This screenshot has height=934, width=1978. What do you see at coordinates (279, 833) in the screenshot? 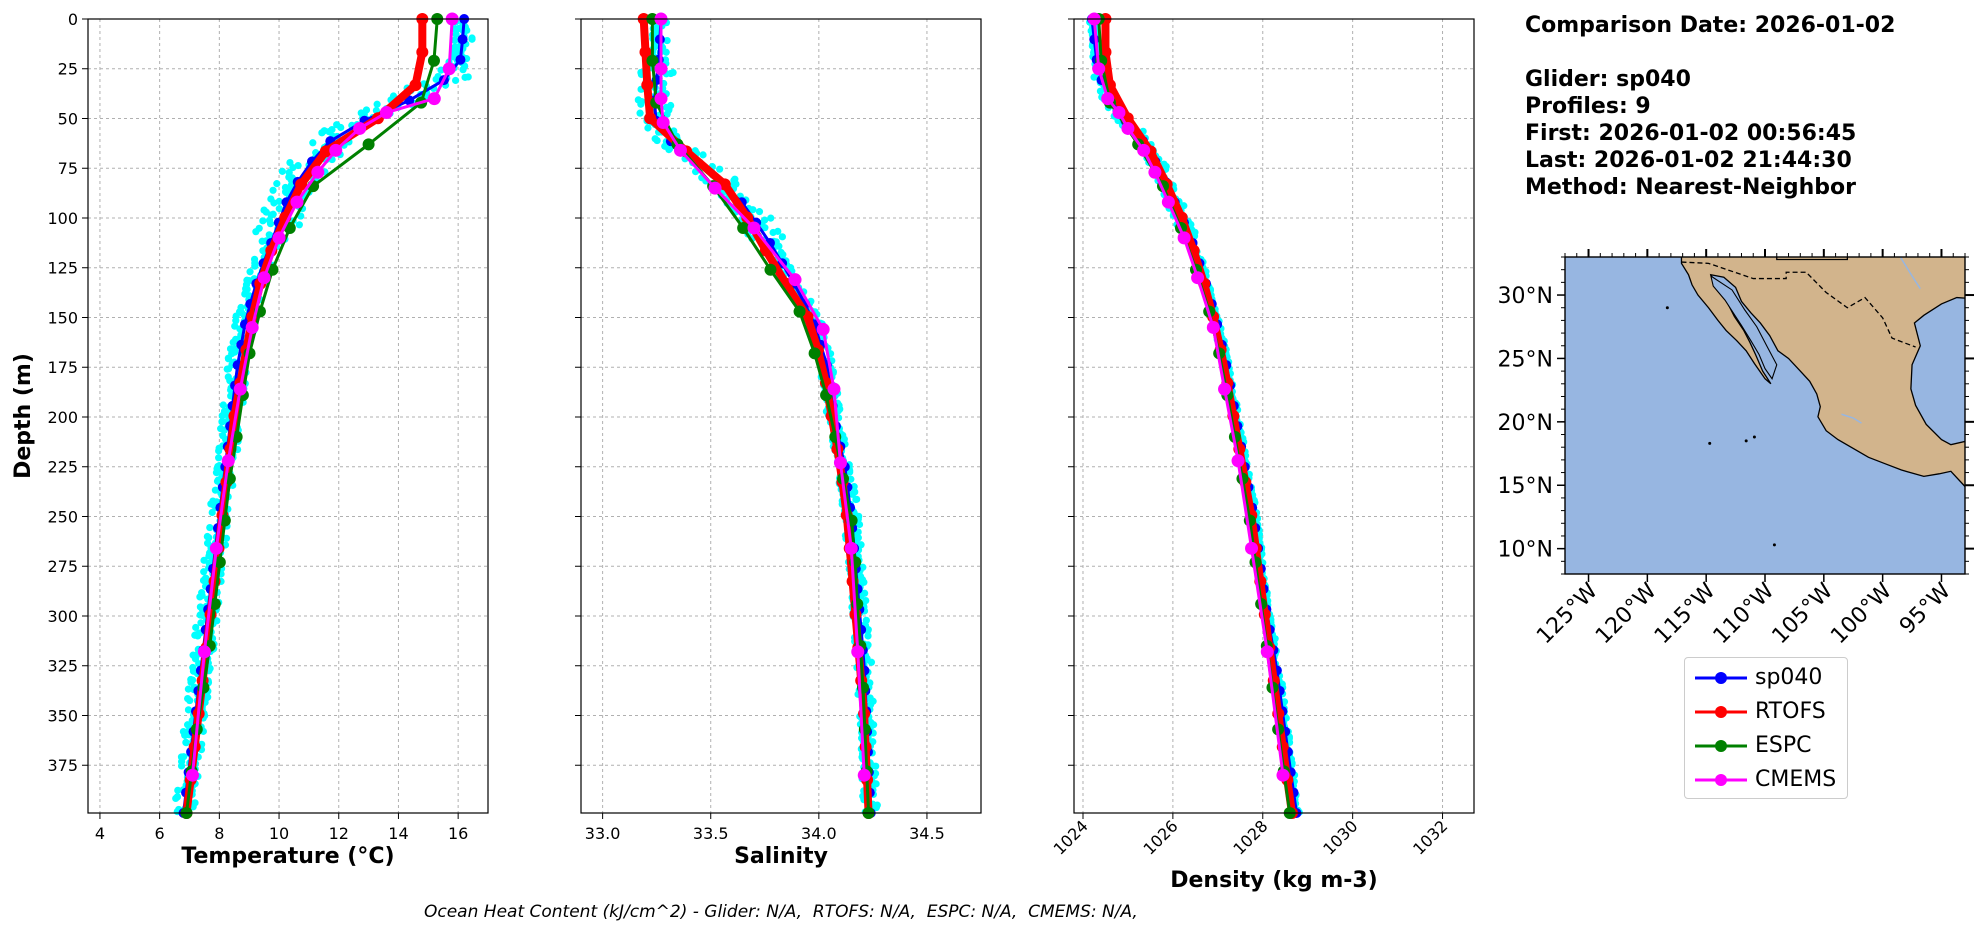
I see `x-tick-label: 10` at bounding box center [279, 833].